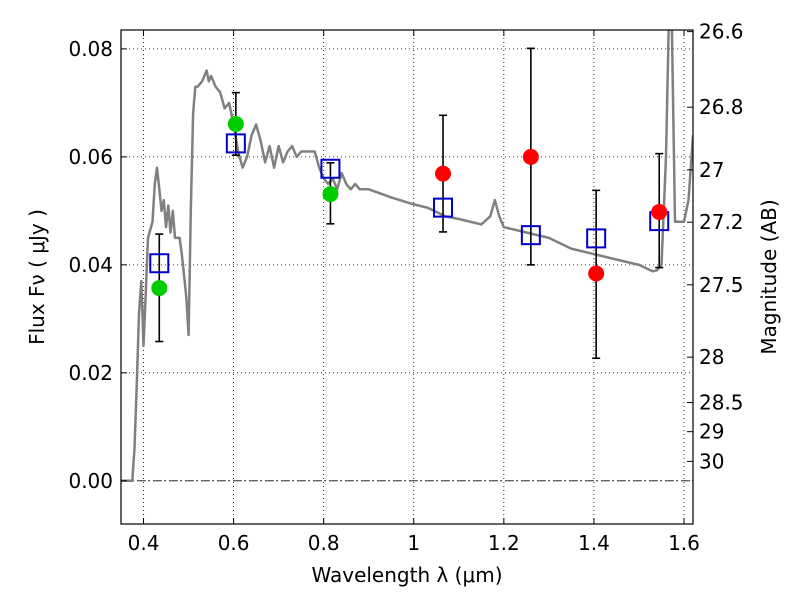 The image size is (800, 600). What do you see at coordinates (406, 575) in the screenshot?
I see `x-axis-title: Wavelength λ (μm)` at bounding box center [406, 575].